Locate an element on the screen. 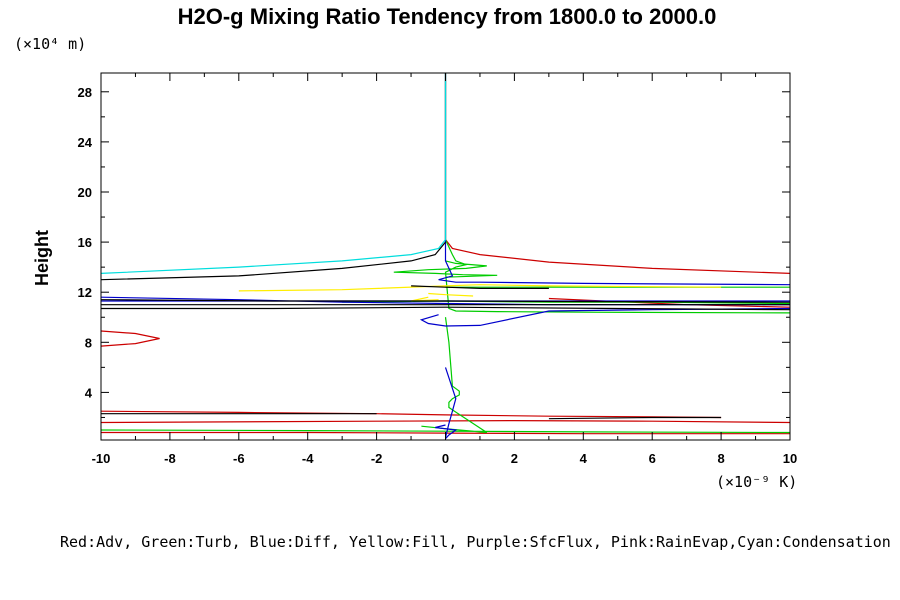 The height and width of the screenshot is (600, 900). y-tick-label: 4 is located at coordinates (89, 392).